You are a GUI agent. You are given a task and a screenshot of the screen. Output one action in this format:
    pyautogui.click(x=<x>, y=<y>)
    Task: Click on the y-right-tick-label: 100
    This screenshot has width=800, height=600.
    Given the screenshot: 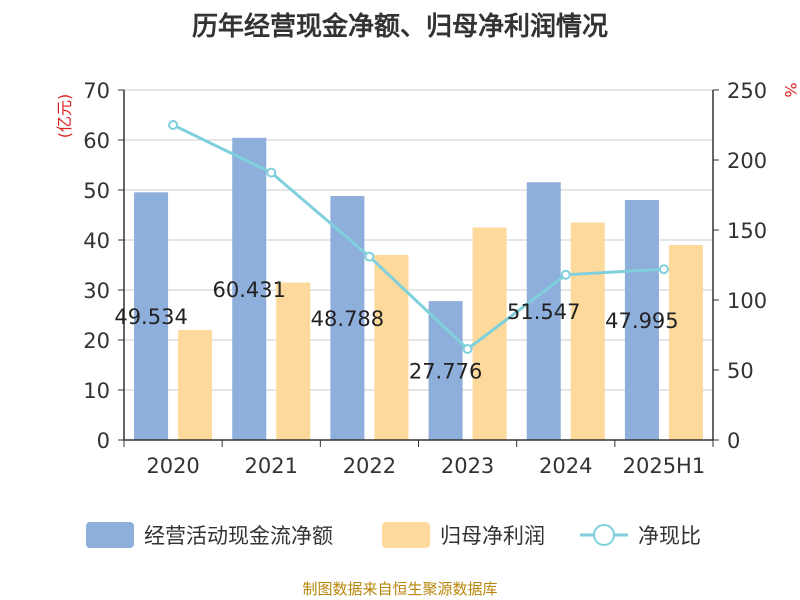 What is the action you would take?
    pyautogui.click(x=747, y=301)
    